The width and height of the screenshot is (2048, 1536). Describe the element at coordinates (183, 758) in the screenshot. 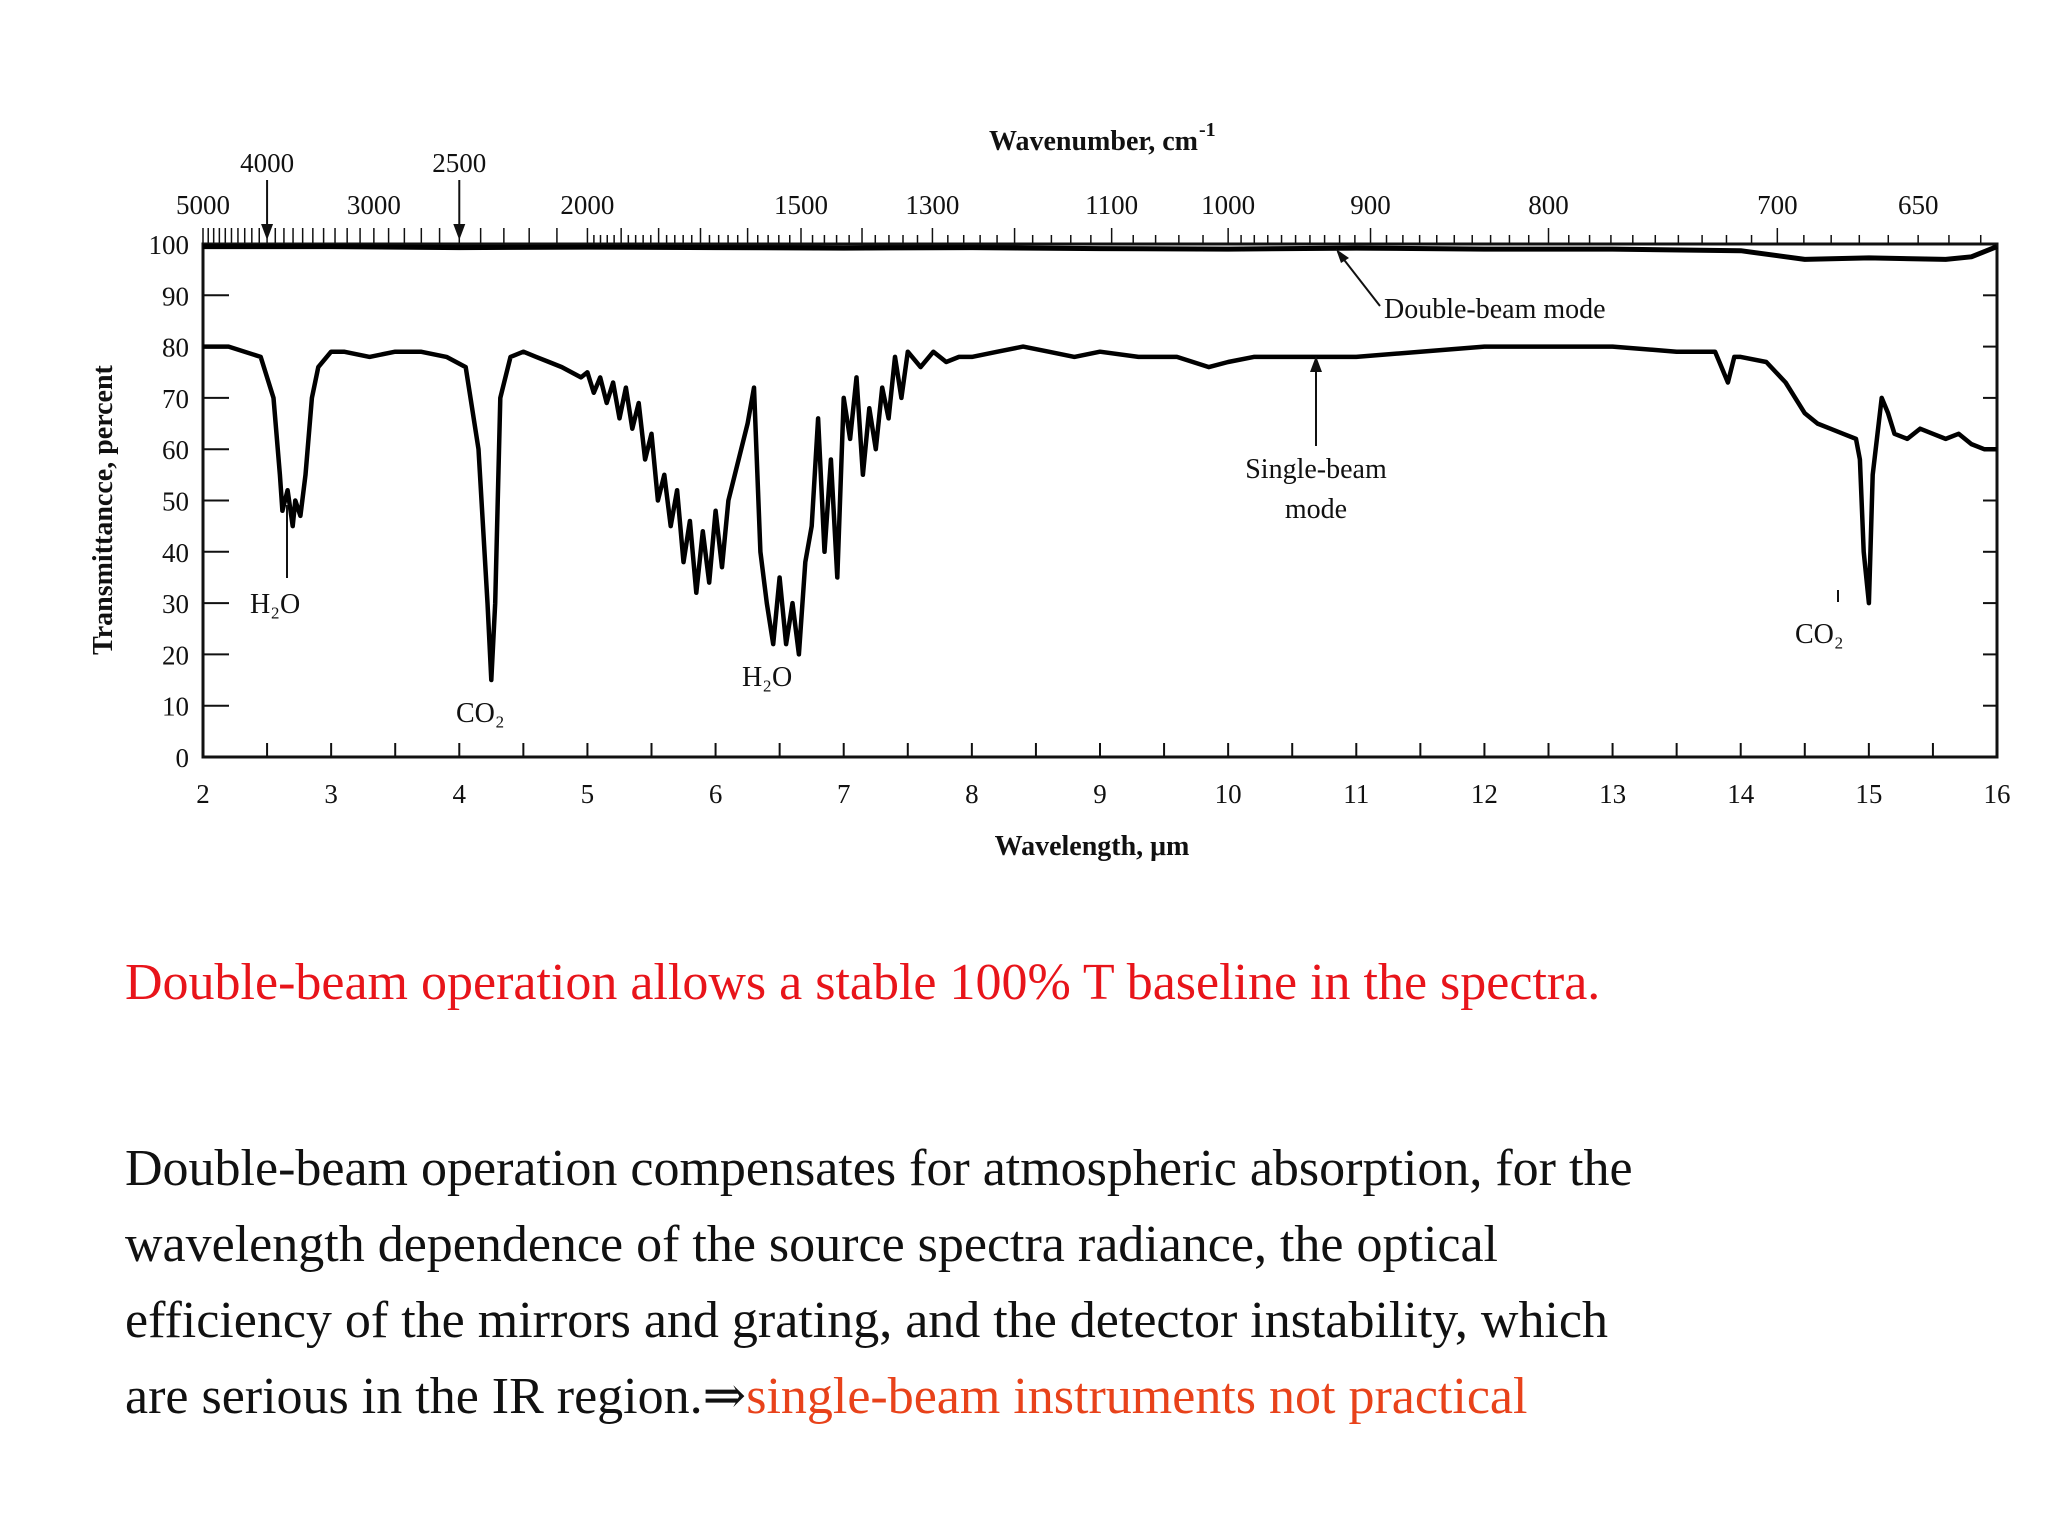

I see `y-tick-label: 0` at that location.